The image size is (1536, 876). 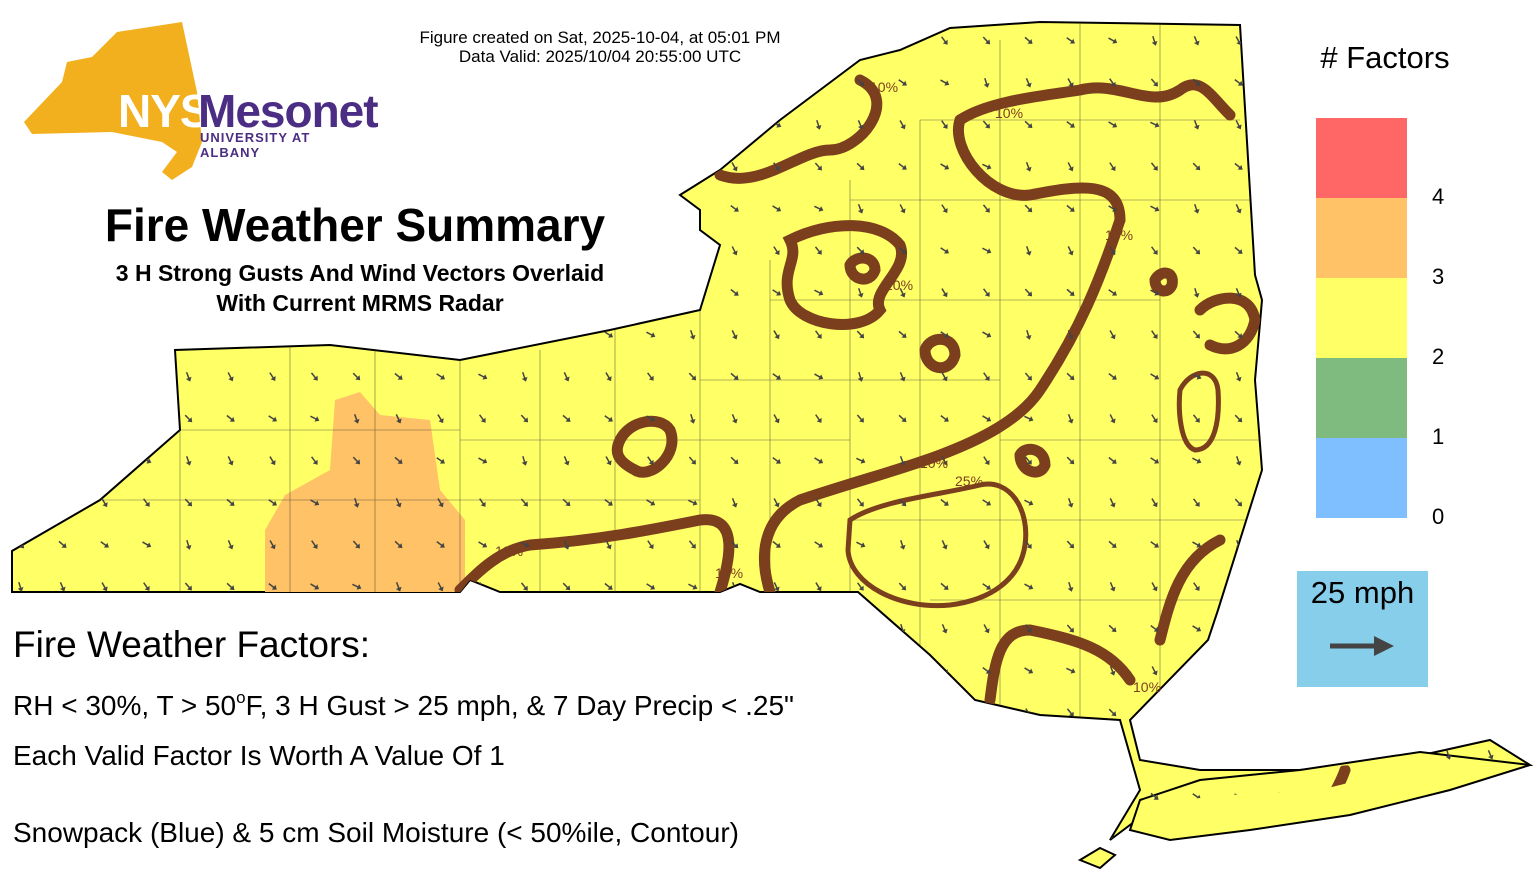 What do you see at coordinates (969, 481) in the screenshot?
I see `contour-label: 25%` at bounding box center [969, 481].